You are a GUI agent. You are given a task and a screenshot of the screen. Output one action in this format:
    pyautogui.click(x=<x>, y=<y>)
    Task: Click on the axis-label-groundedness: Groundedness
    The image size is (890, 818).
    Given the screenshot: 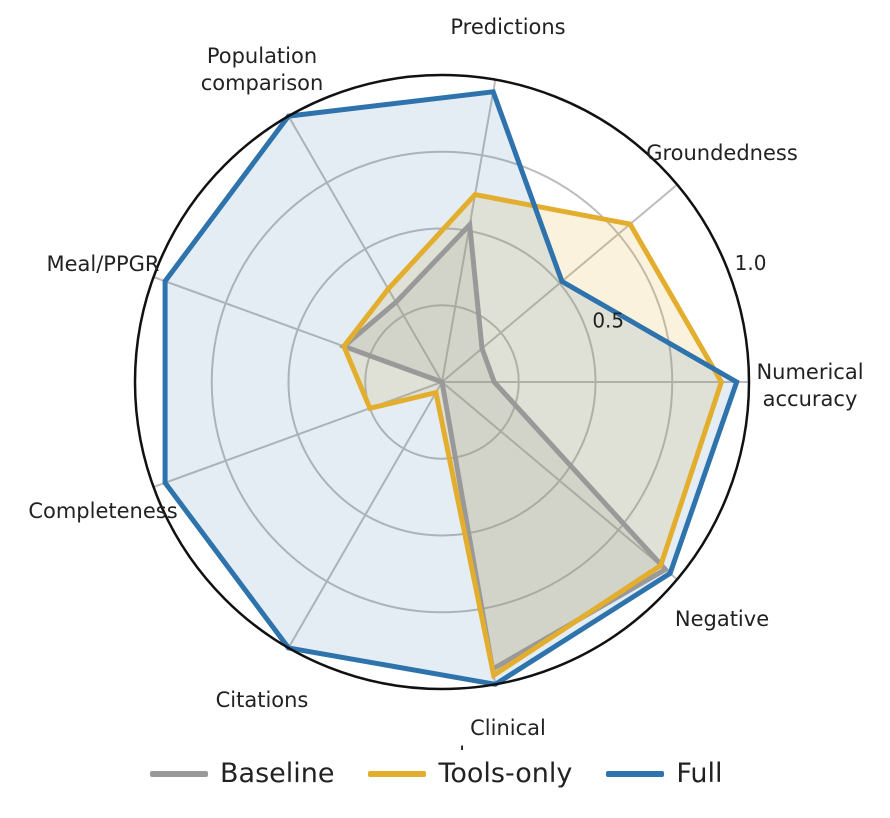 What is the action you would take?
    pyautogui.click(x=722, y=153)
    